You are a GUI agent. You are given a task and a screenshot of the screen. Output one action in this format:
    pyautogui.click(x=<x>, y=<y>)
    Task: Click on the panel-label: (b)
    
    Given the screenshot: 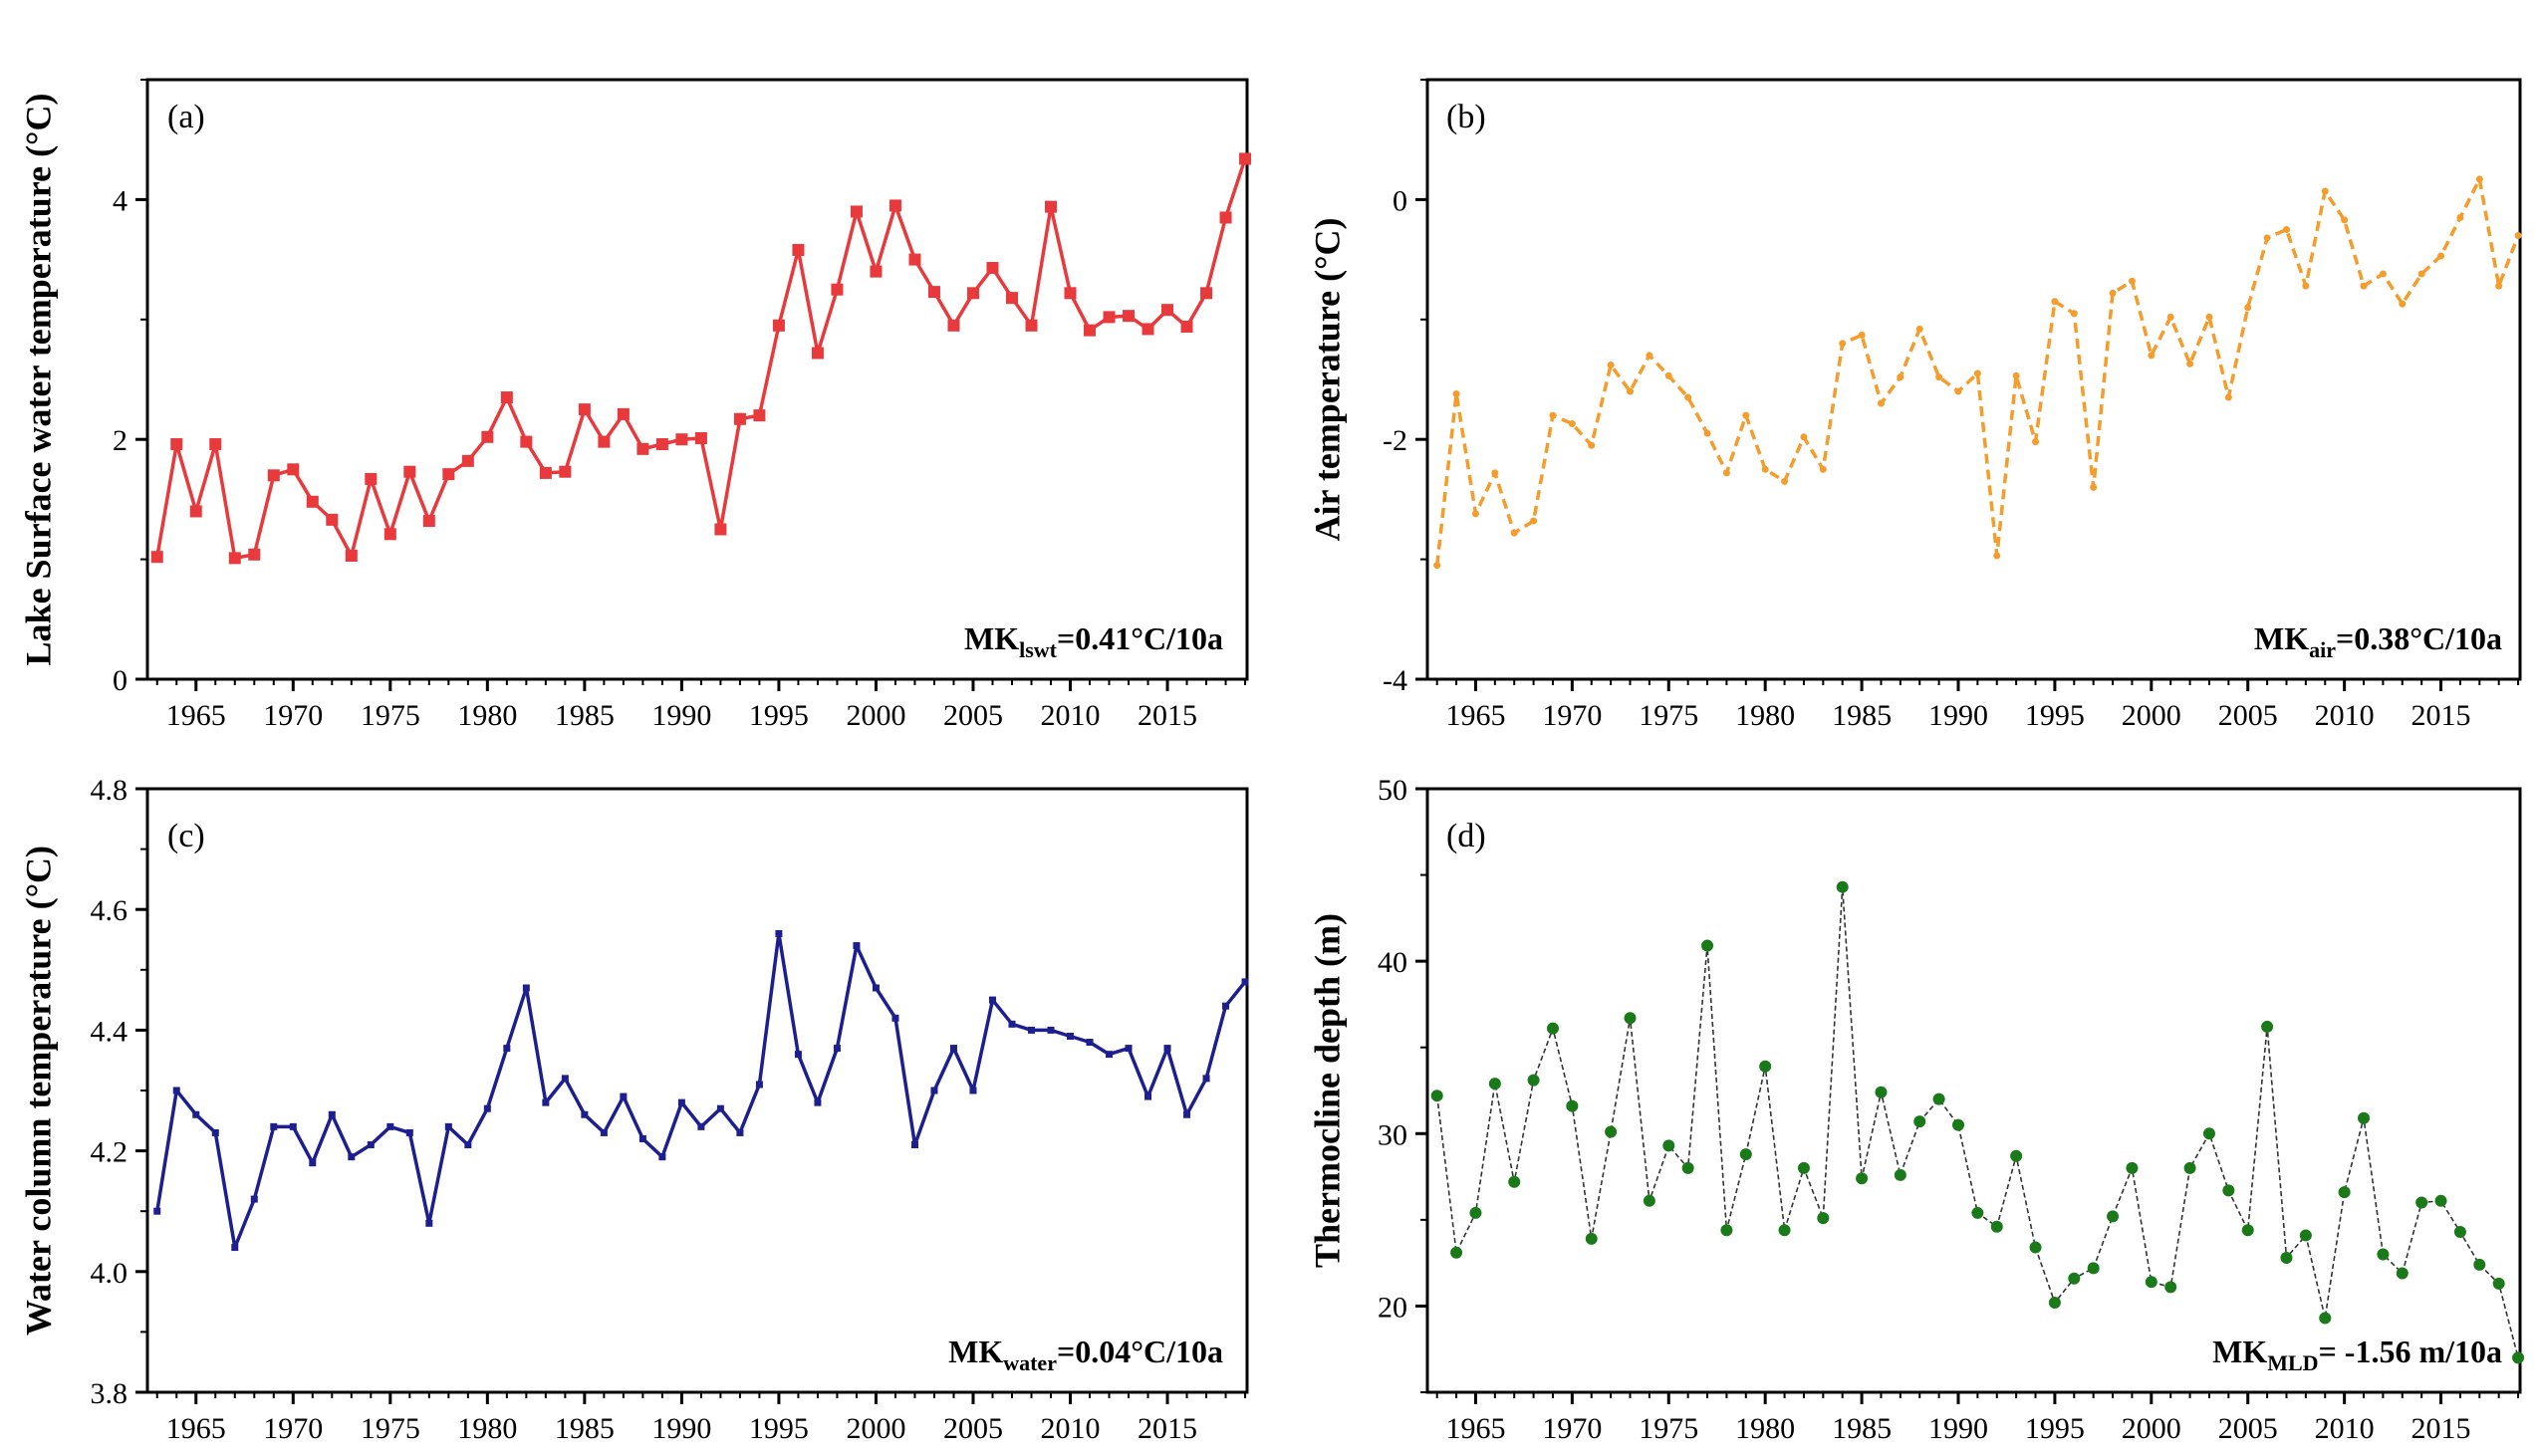 What is the action you would take?
    pyautogui.click(x=1466, y=117)
    